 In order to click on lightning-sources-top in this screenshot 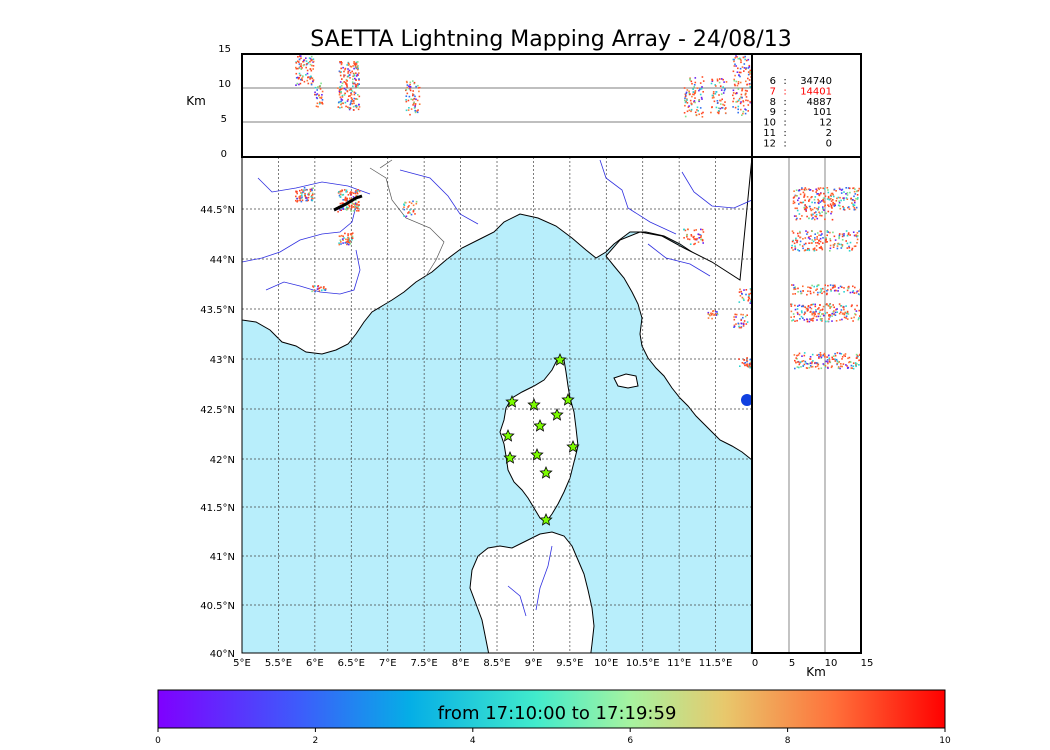, I will do `click(523, 86)`.